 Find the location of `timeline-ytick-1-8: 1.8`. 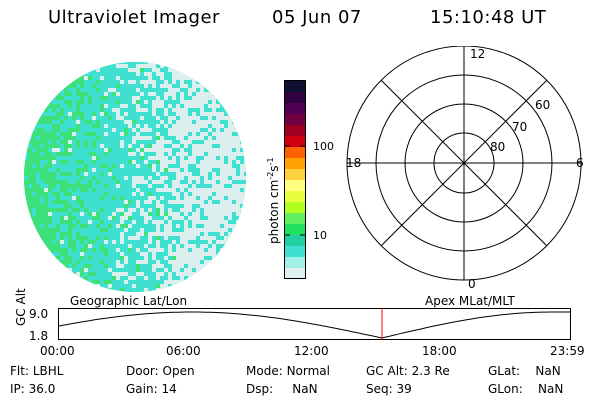

timeline-ytick-1-8: 1.8 is located at coordinates (39, 336).